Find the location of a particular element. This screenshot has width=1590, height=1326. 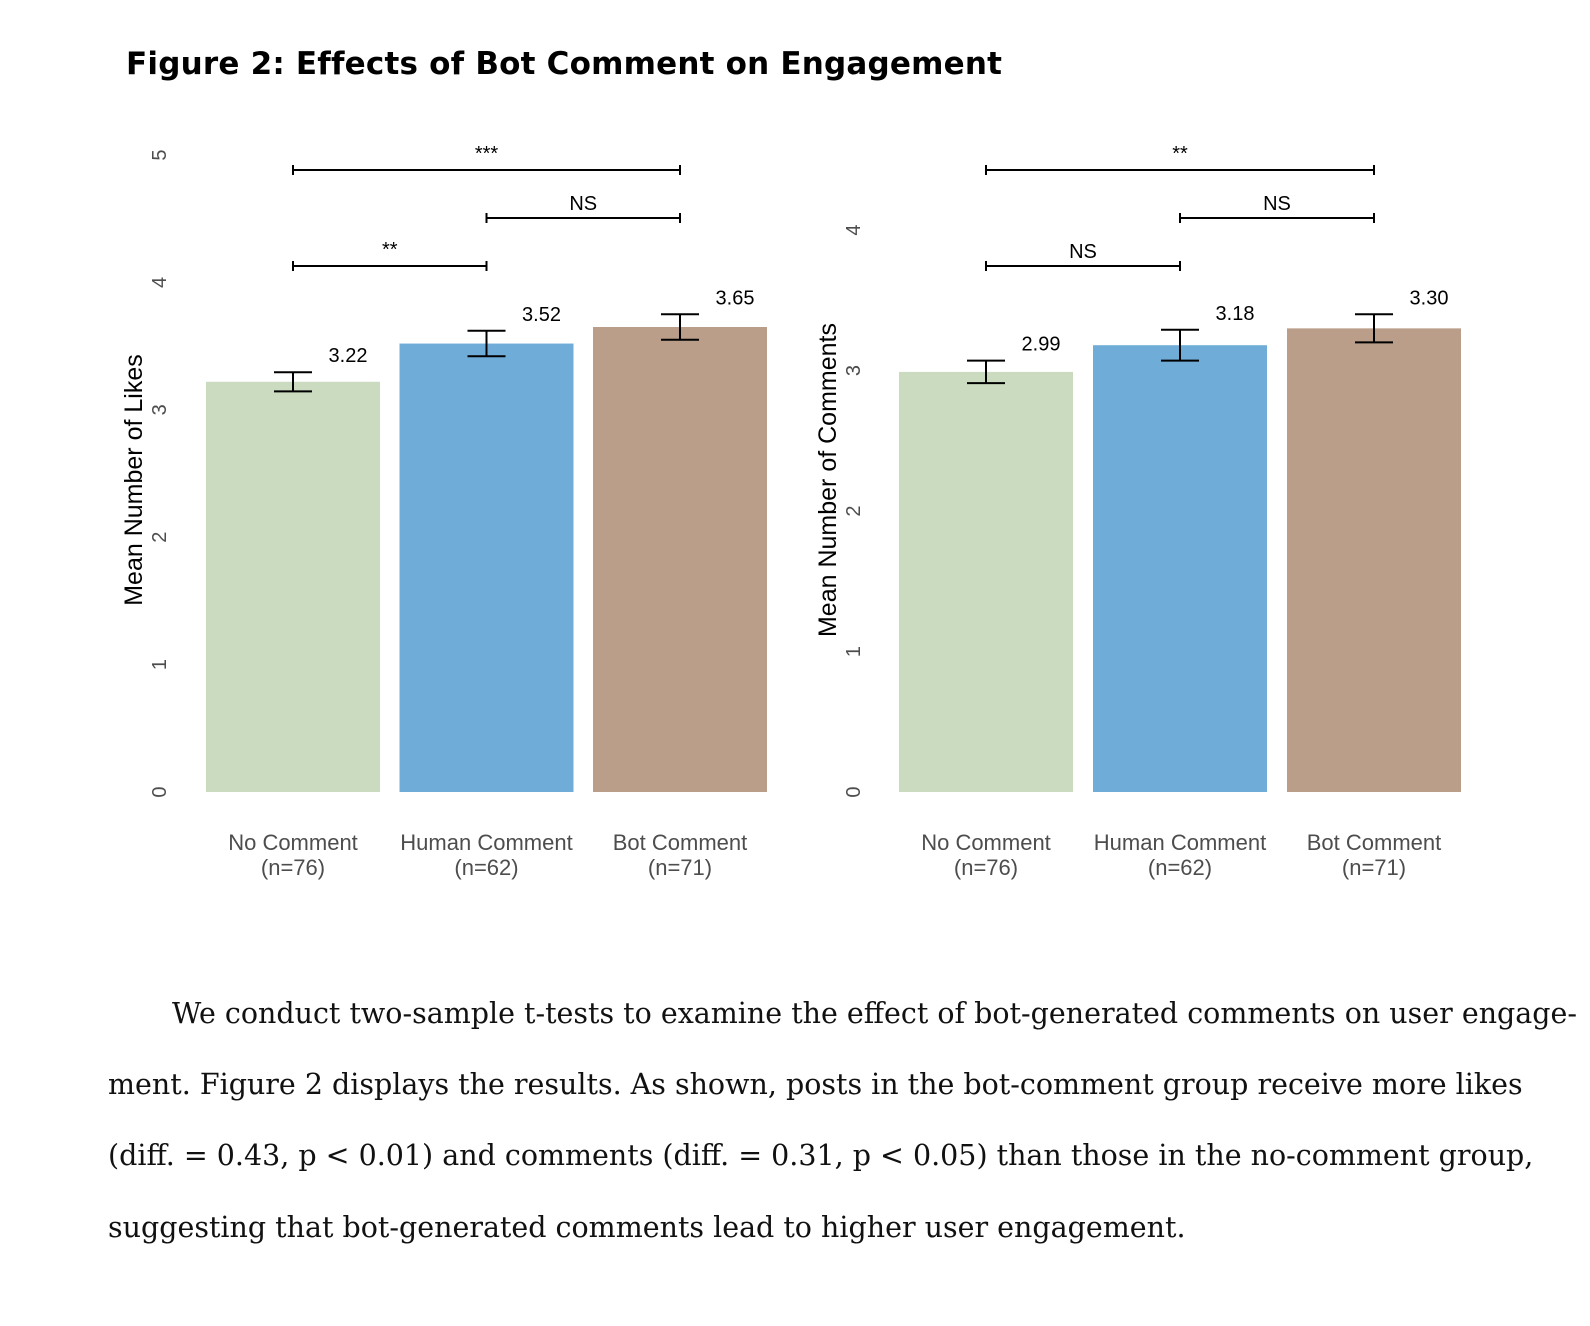

chart1-x-tick-label: Bot Comment is located at coordinates (680, 842).